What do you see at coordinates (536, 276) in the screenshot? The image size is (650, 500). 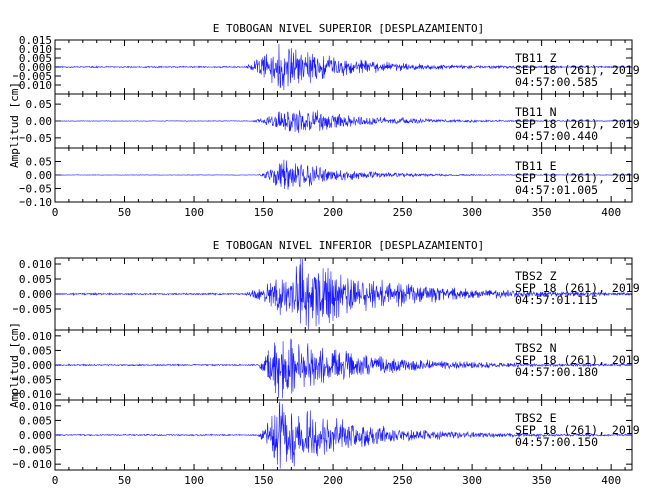 I see `station-channel: TBS2 Z` at bounding box center [536, 276].